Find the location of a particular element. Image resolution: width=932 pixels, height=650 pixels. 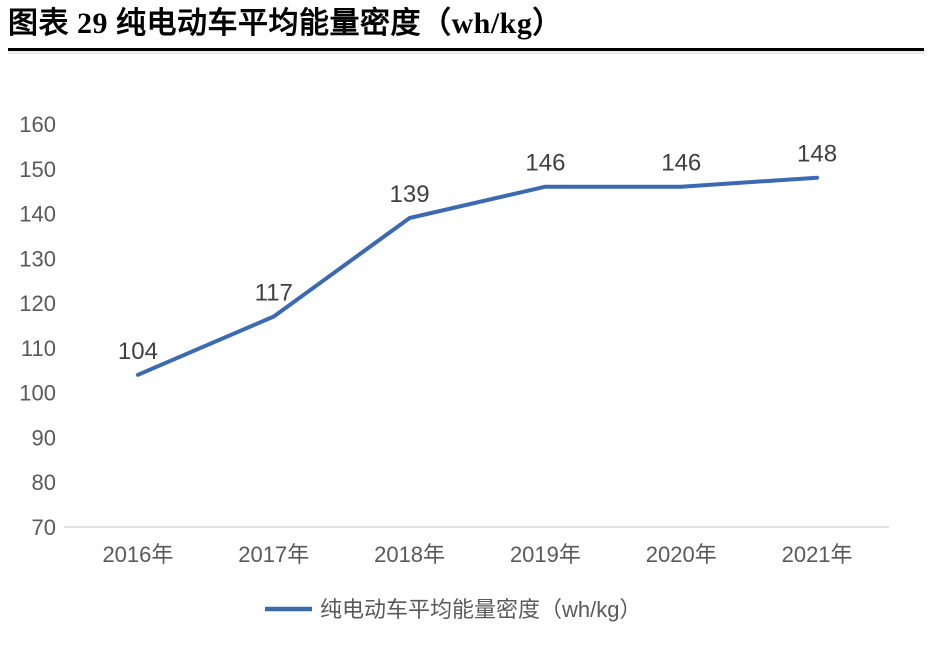

y-tick-label: 70 is located at coordinates (44, 527).